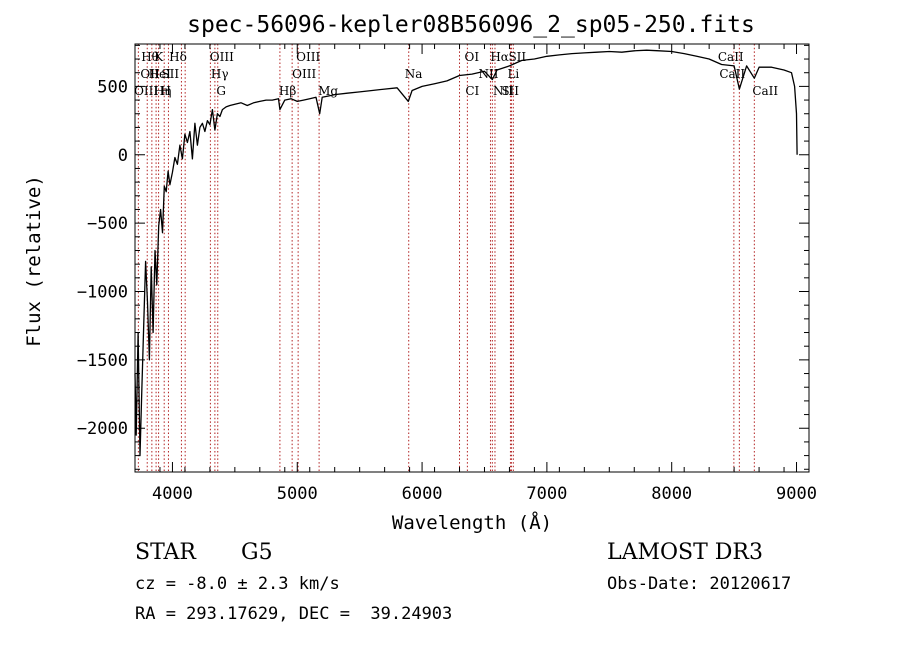  I want to click on x-tick-label-5: 9000, so click(796, 494).